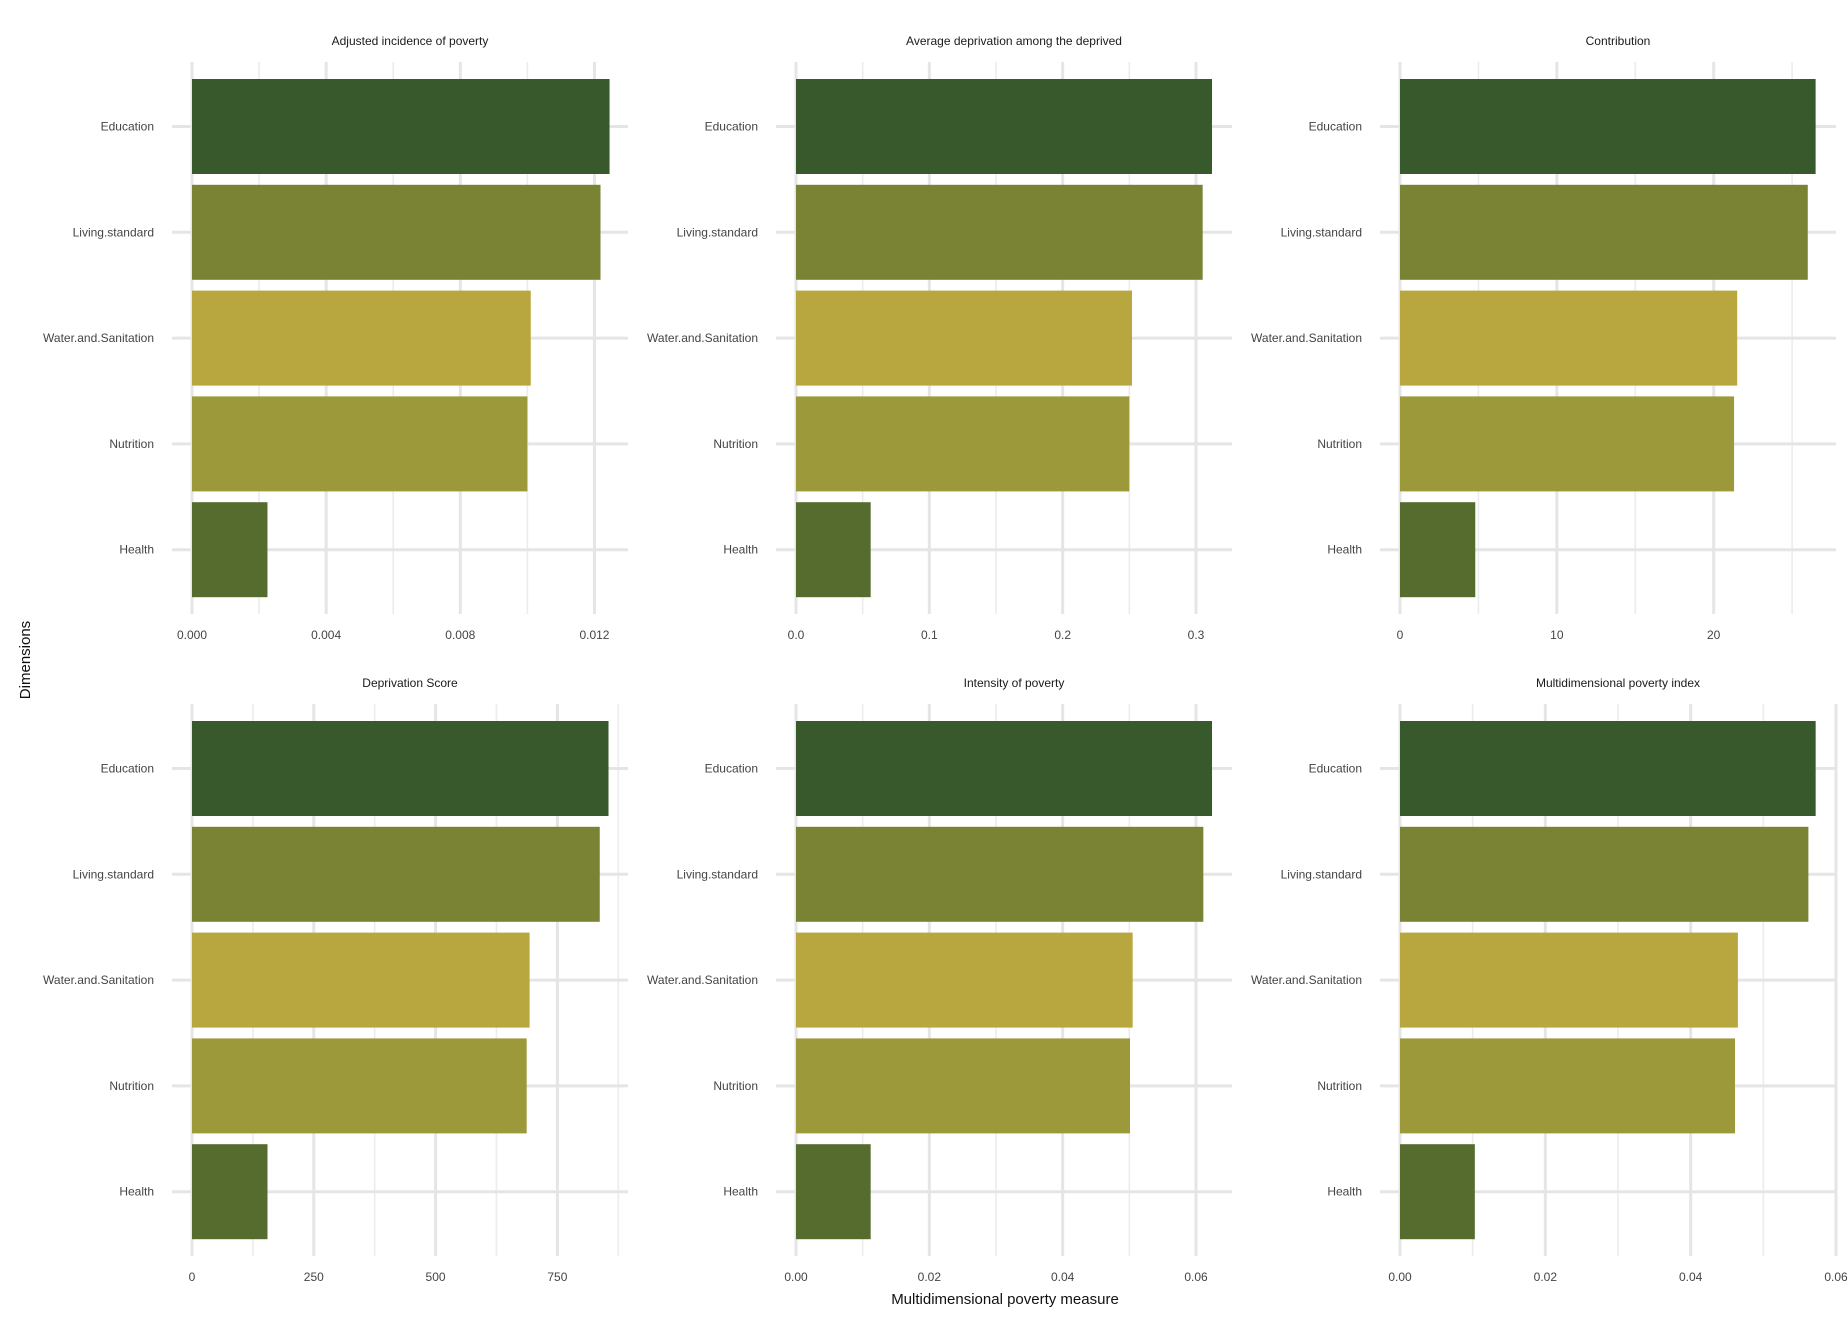  What do you see at coordinates (192, 635) in the screenshot?
I see `x-tick-label: 0.000` at bounding box center [192, 635].